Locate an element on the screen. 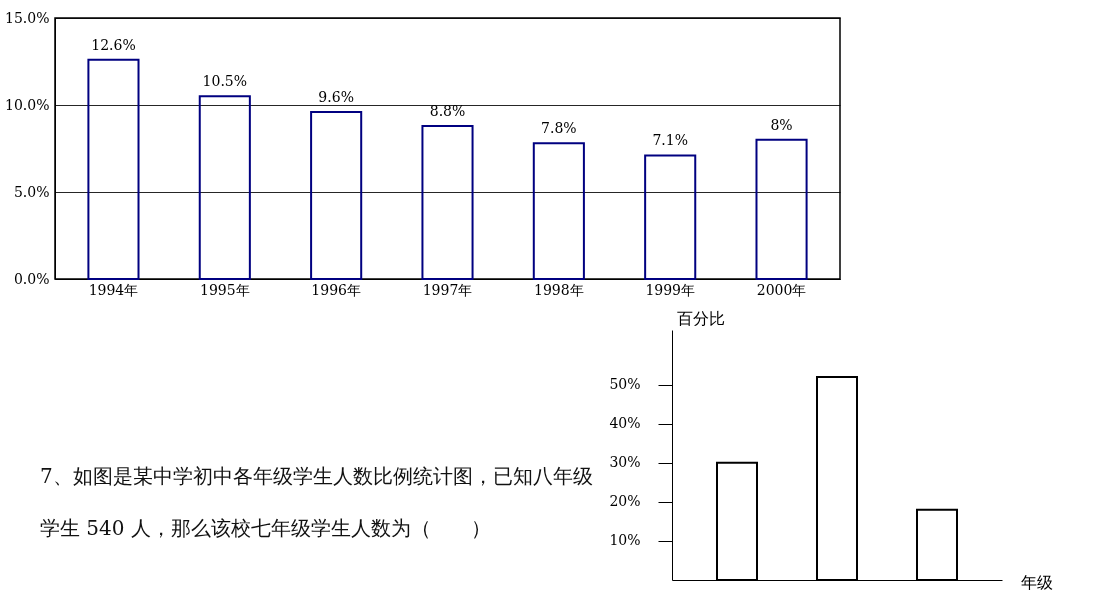  x-tick-label: 1997年 is located at coordinates (447, 289).